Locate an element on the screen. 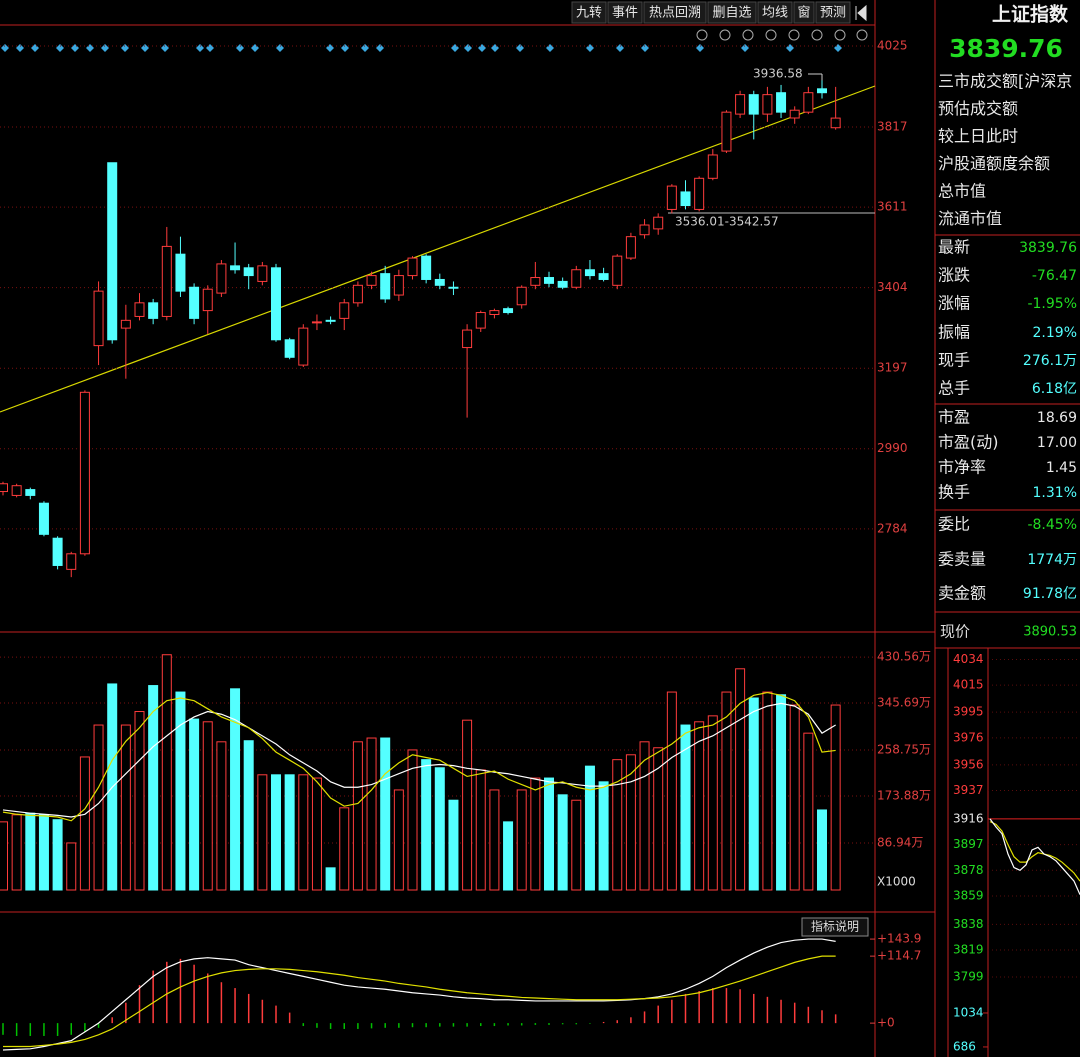  field-label: 换手 is located at coordinates (954, 492).